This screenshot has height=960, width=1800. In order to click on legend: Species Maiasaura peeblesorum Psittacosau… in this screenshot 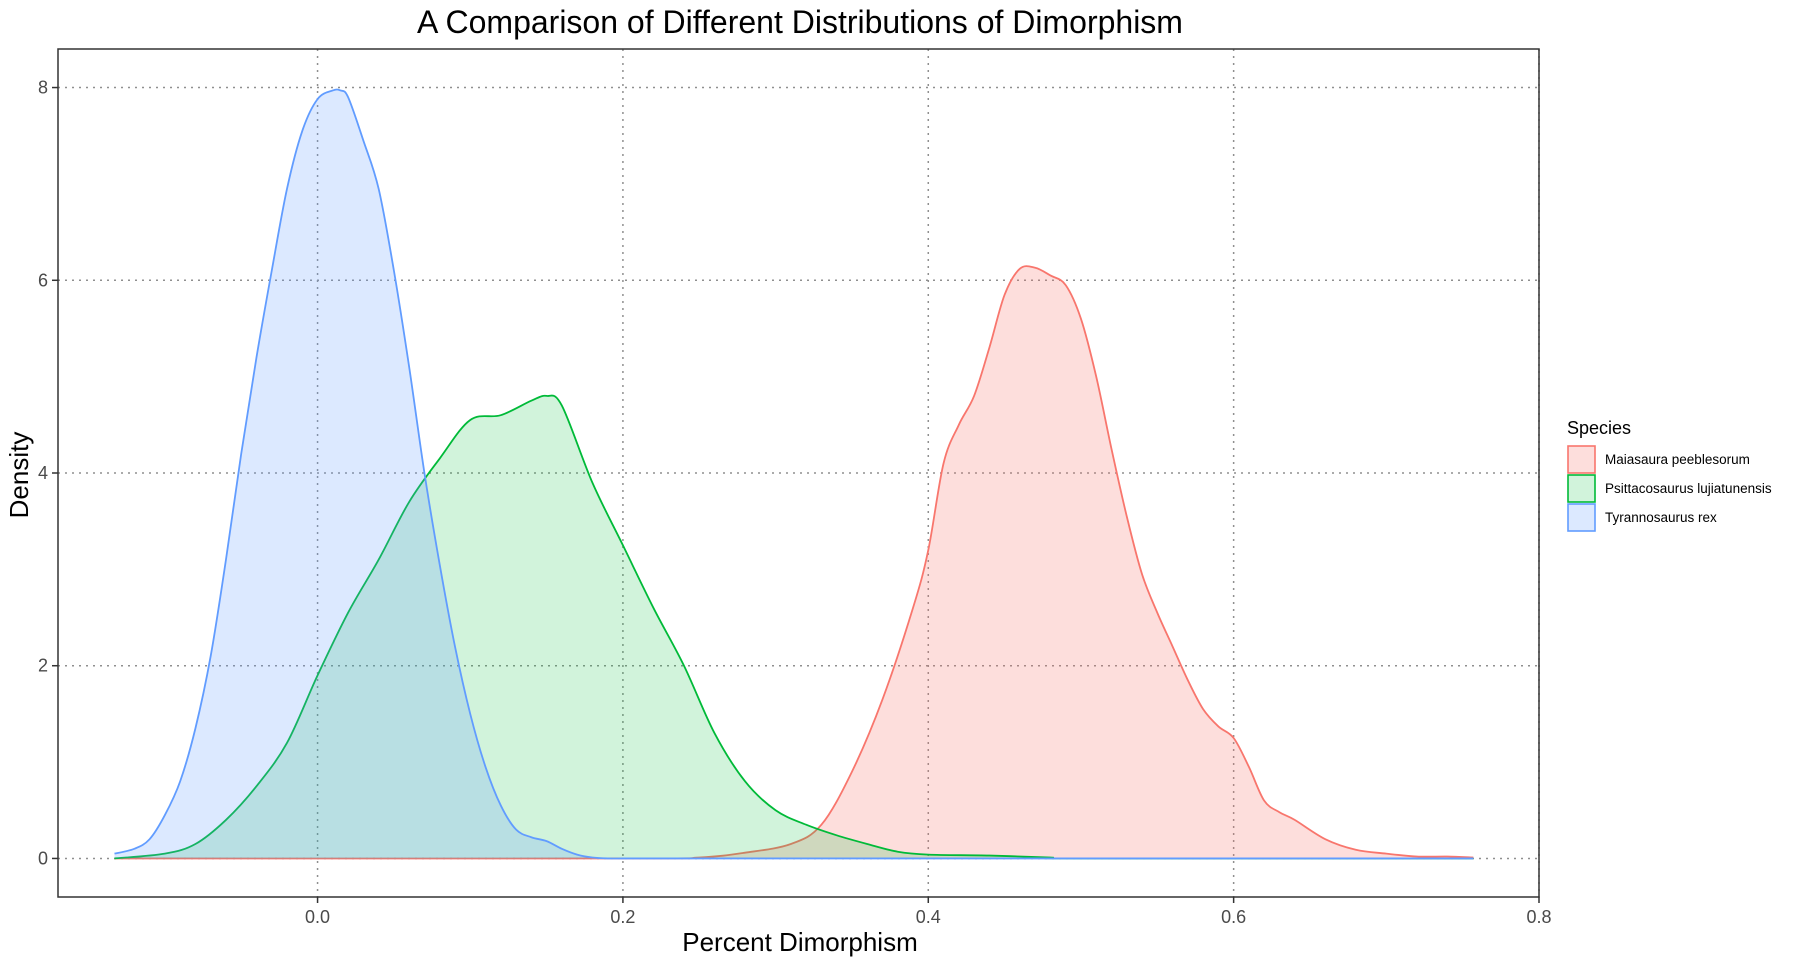, I will do `click(1669, 475)`.